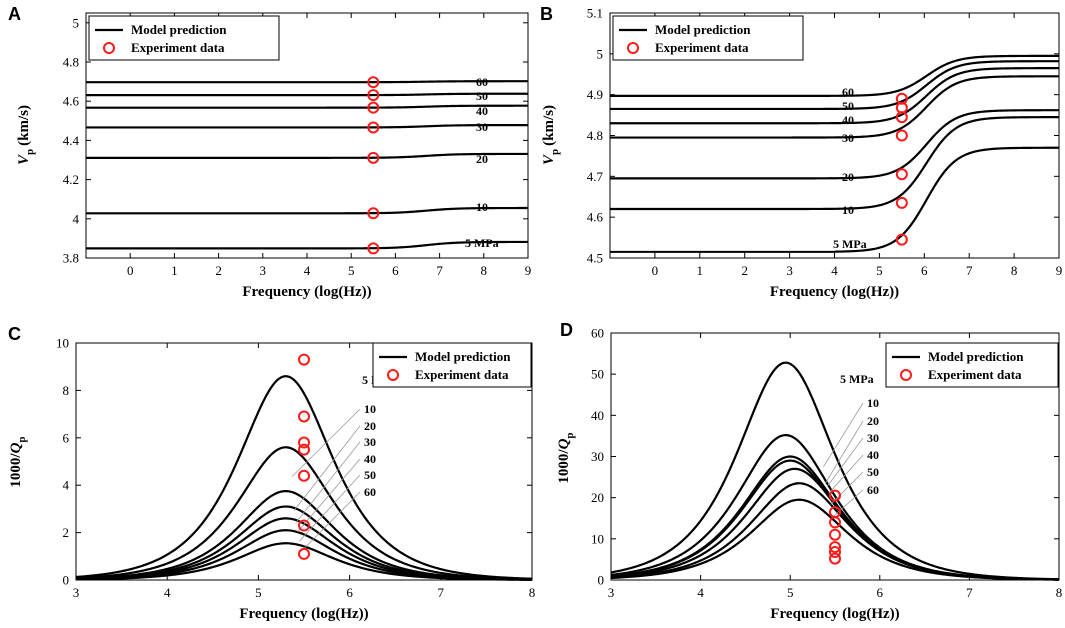 This screenshot has height=628, width=1065. I want to click on panel-letter: C, so click(14, 334).